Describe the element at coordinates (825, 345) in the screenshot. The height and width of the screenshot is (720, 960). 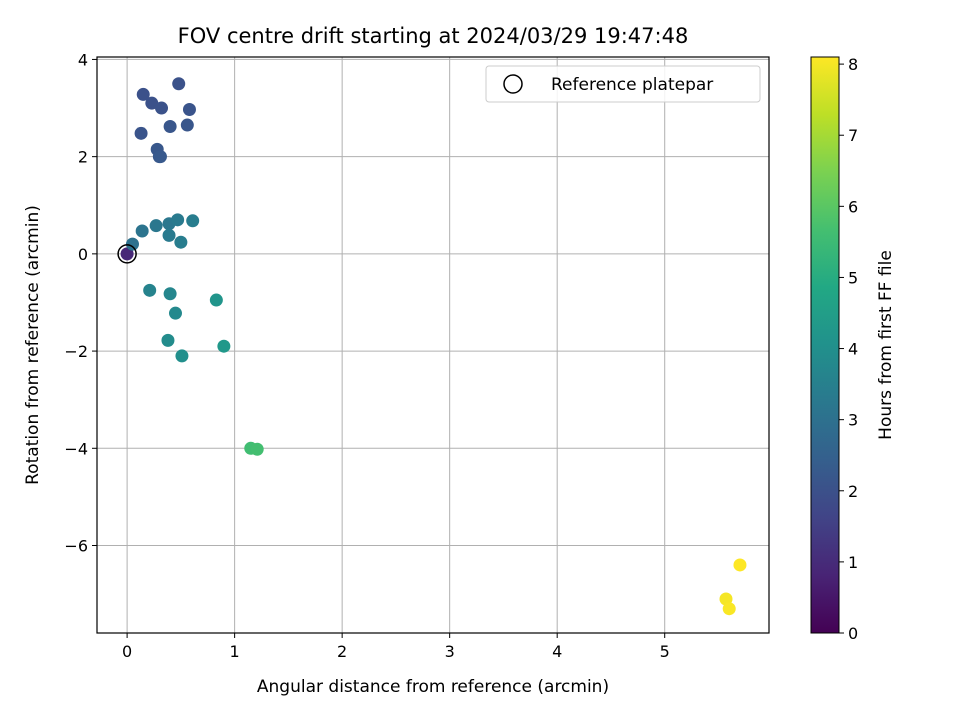
I see `colorbar-gradient` at that location.